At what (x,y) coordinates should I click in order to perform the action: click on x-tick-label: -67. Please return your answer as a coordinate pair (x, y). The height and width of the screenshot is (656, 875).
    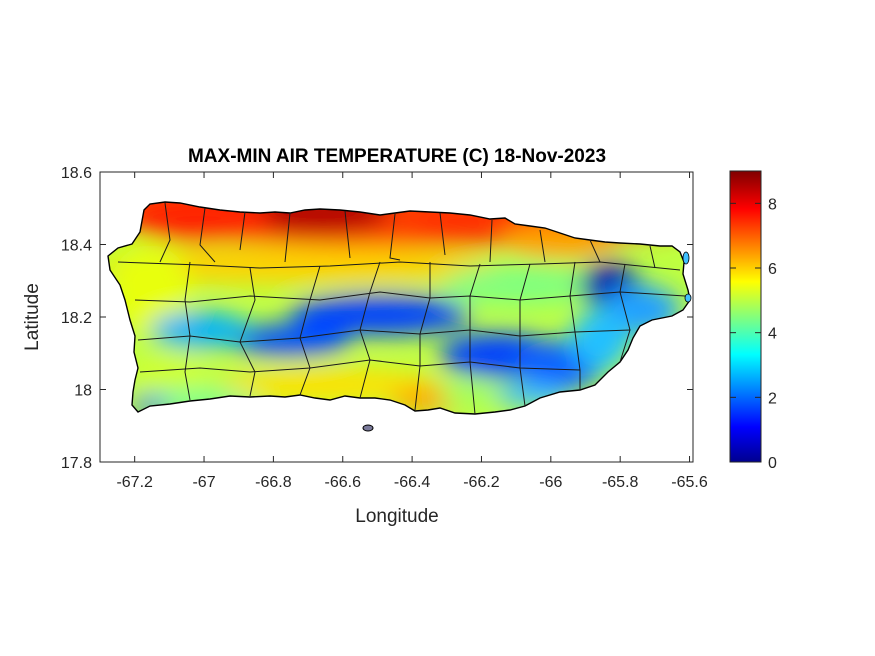
    Looking at the image, I should click on (203, 482).